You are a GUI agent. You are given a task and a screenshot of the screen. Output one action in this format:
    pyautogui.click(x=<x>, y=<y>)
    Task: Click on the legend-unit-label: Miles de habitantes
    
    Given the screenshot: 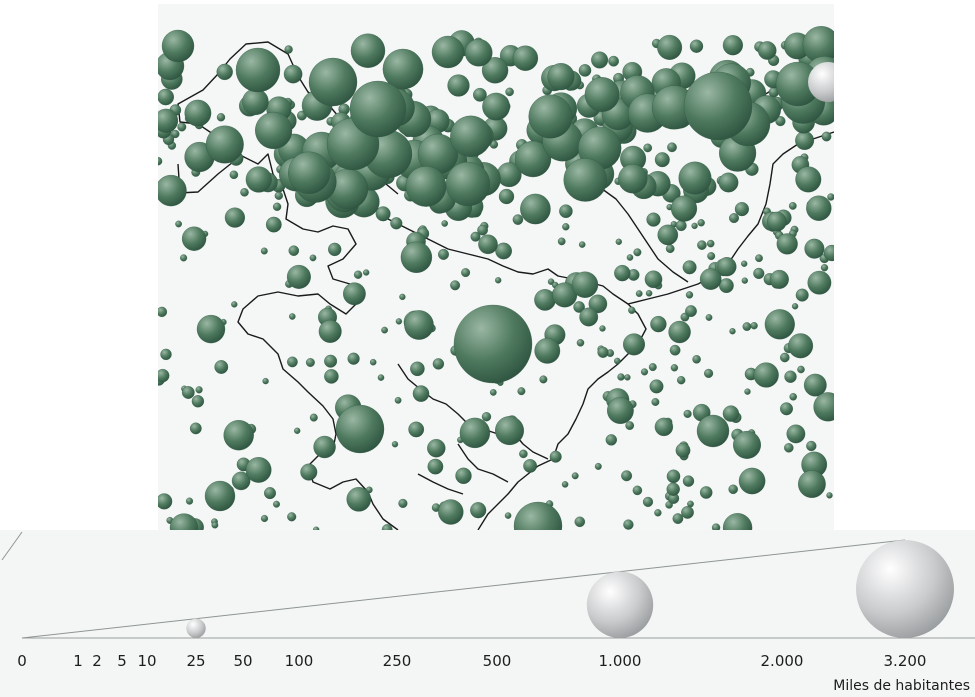 What is the action you would take?
    pyautogui.click(x=901, y=686)
    